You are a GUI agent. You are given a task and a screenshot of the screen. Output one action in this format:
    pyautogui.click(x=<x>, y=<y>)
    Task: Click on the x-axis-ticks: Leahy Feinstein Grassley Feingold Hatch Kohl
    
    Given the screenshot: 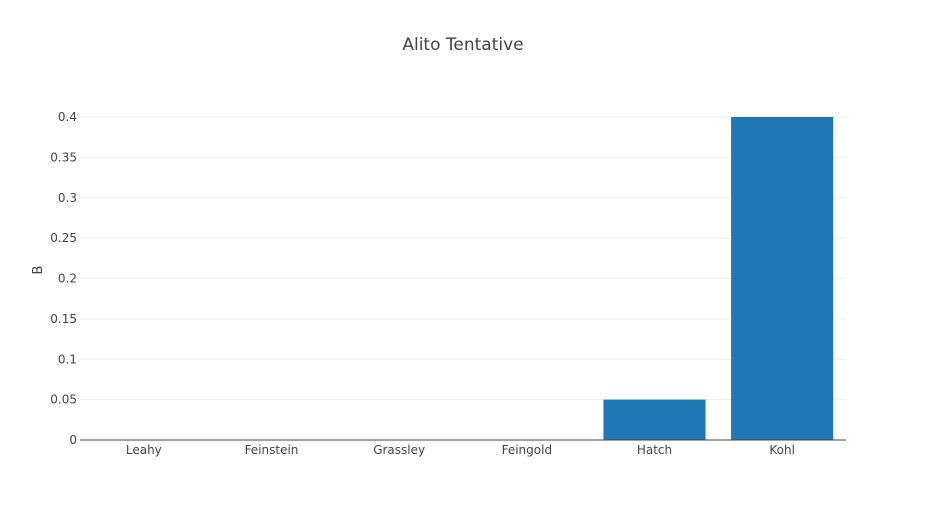 What is the action you would take?
    pyautogui.click(x=460, y=450)
    